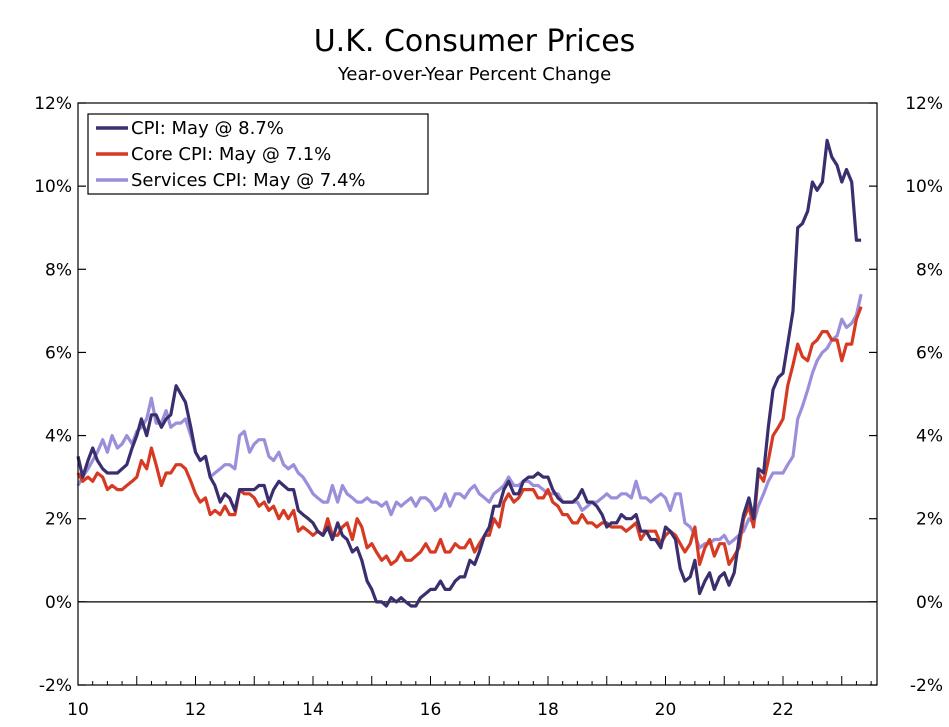 This screenshot has height=727, width=949. Describe the element at coordinates (78, 710) in the screenshot. I see `x-tick-label: 10` at that location.